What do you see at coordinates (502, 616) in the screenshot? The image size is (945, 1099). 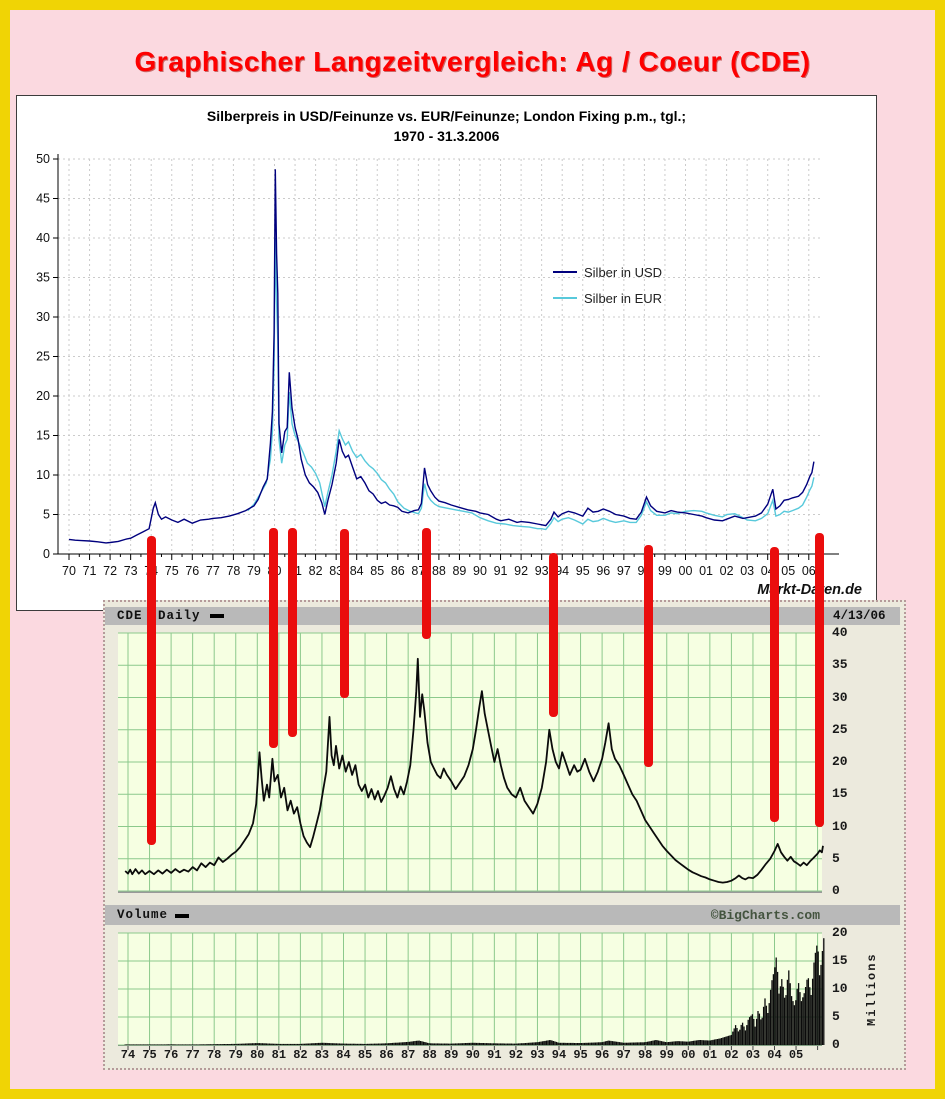 I see `cde-header-bar: CDE Daily 4/13/06` at bounding box center [502, 616].